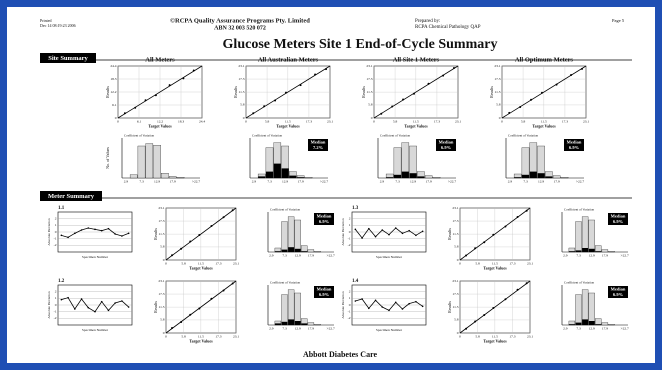 This screenshot has height=370, width=662. What do you see at coordinates (580, 181) in the screenshot?
I see `x-tick-label: >22.7` at bounding box center [580, 181].